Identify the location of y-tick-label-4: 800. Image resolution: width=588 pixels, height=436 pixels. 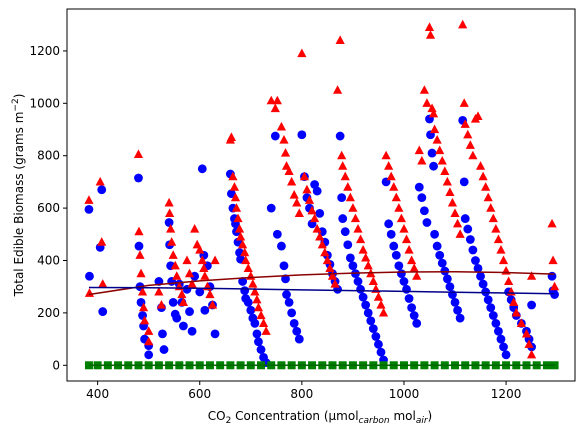
(48, 156).